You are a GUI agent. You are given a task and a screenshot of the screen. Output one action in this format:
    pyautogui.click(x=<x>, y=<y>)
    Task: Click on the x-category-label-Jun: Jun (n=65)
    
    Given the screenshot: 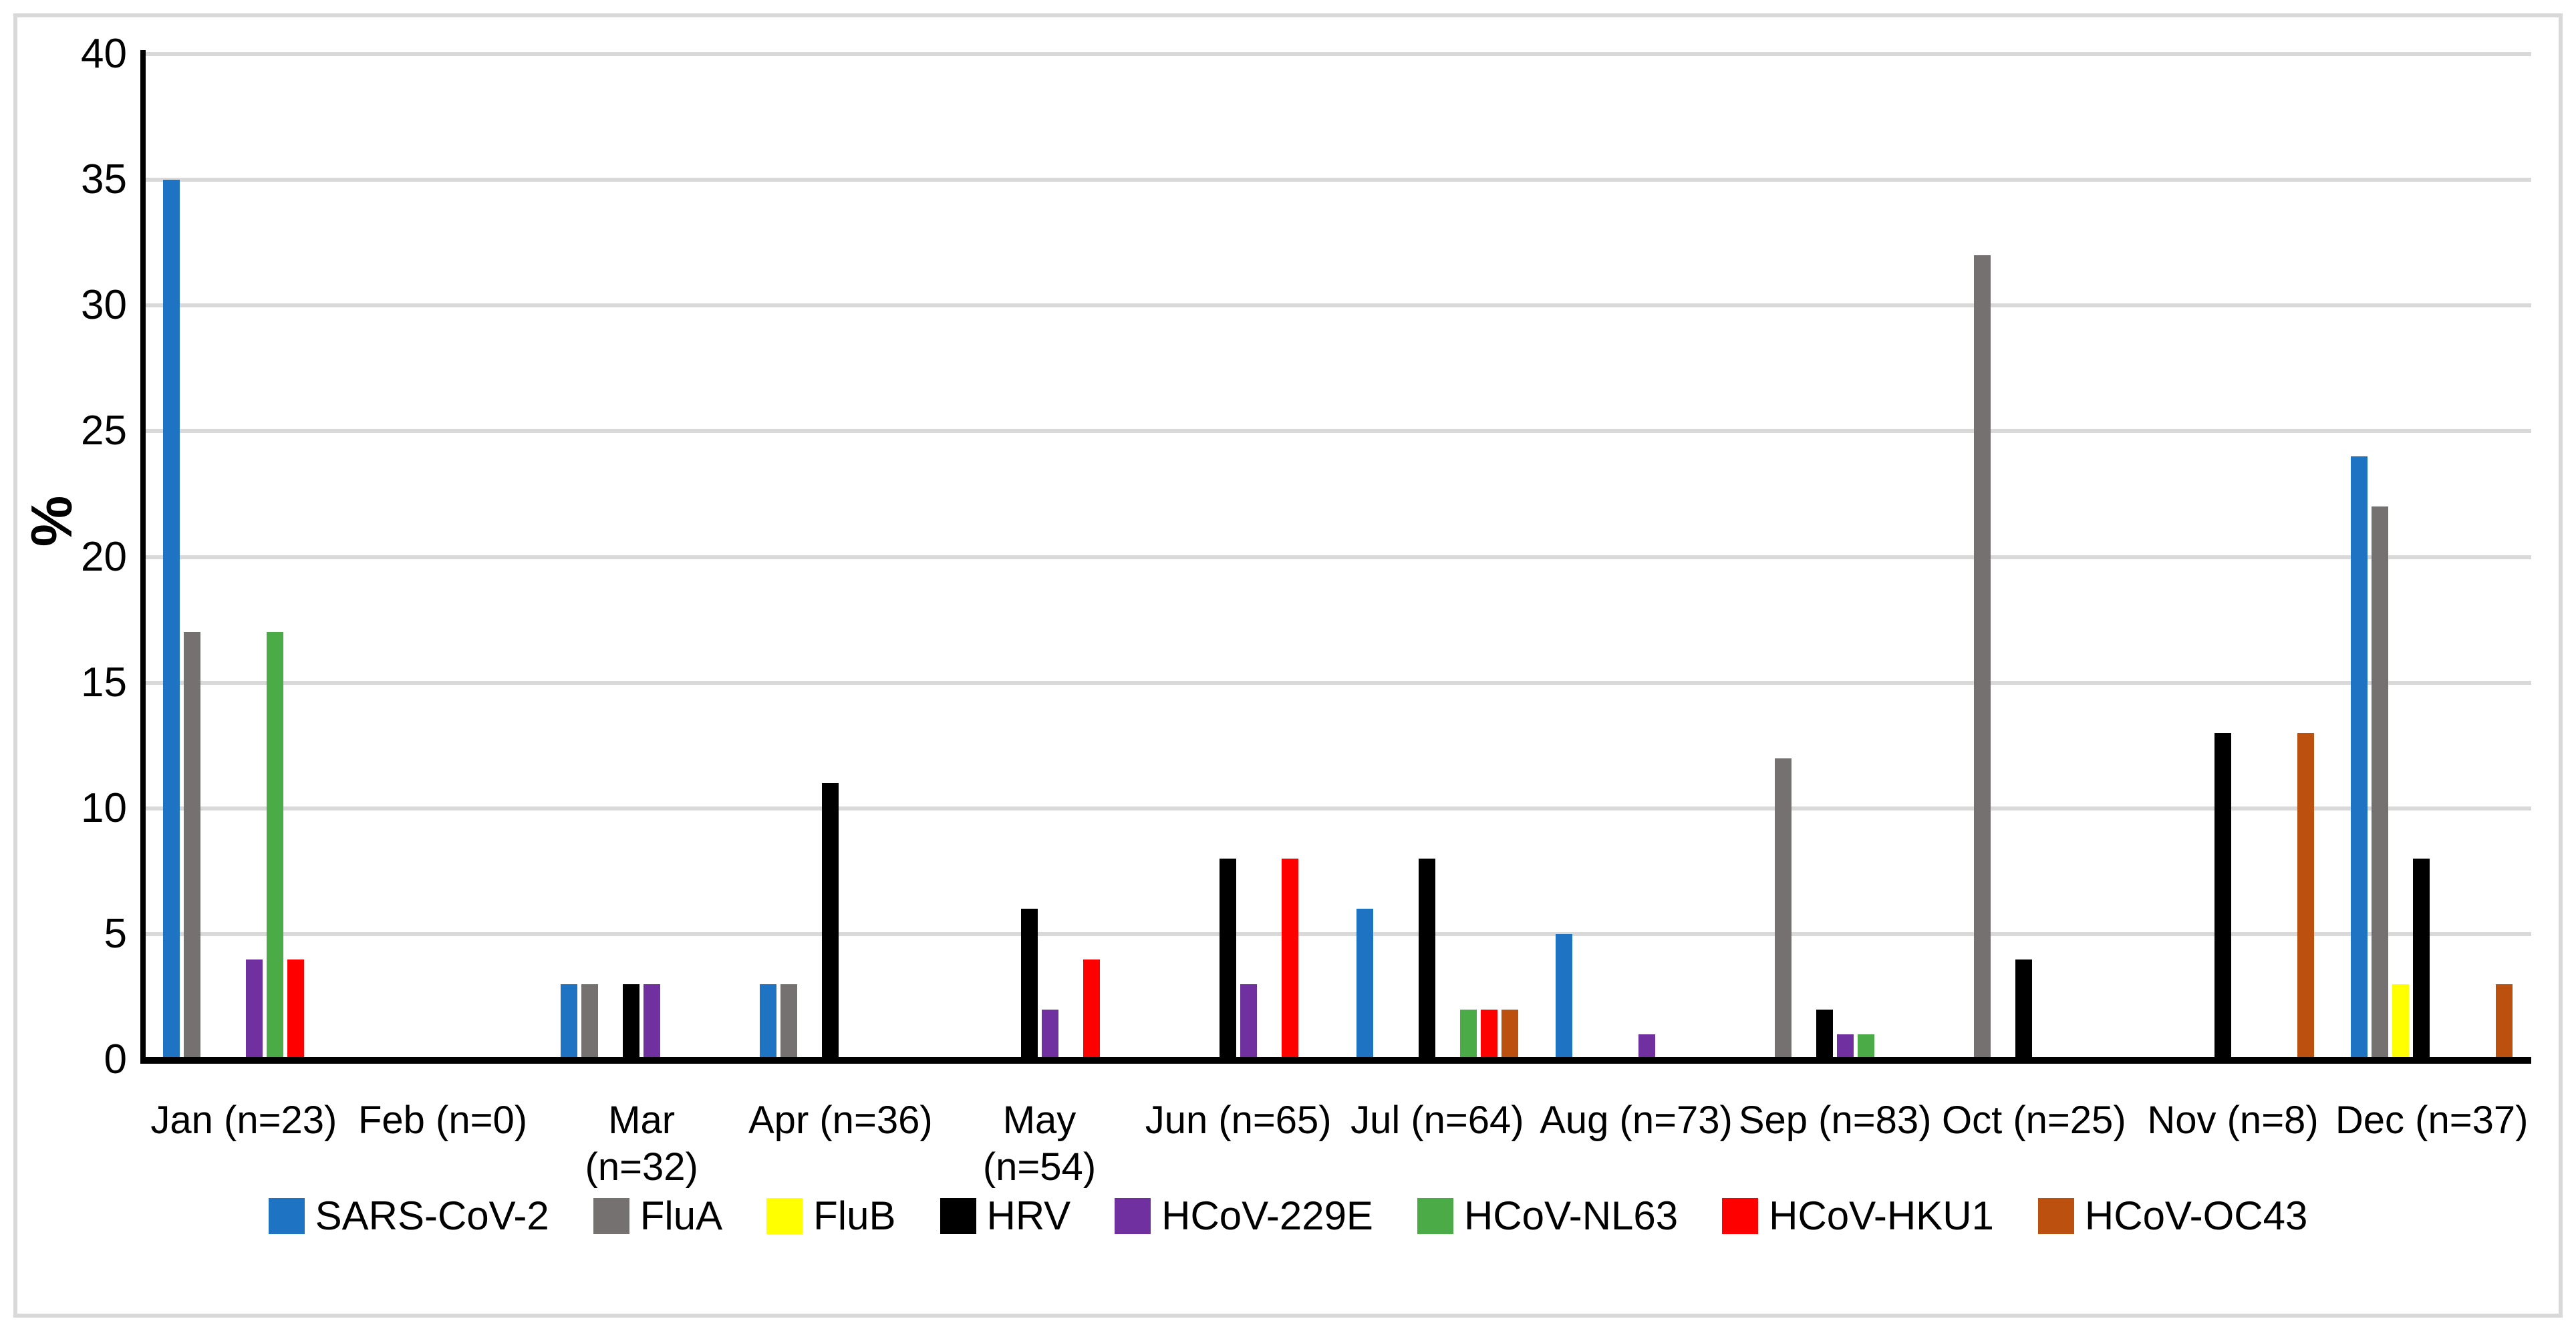 What is the action you would take?
    pyautogui.click(x=1238, y=1120)
    